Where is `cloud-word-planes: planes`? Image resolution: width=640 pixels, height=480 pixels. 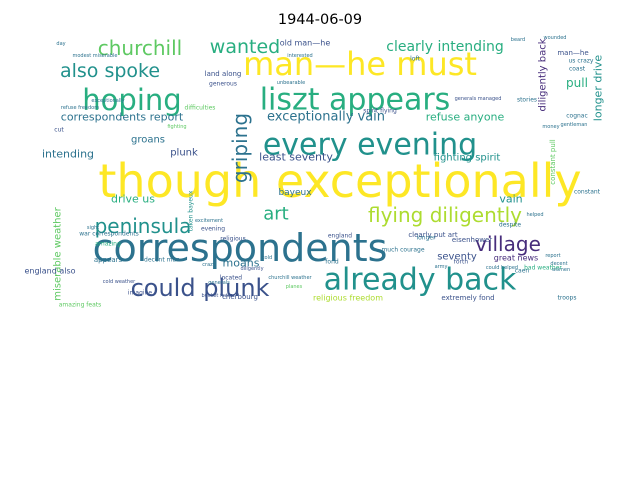 cloud-word-planes: planes is located at coordinates (294, 287).